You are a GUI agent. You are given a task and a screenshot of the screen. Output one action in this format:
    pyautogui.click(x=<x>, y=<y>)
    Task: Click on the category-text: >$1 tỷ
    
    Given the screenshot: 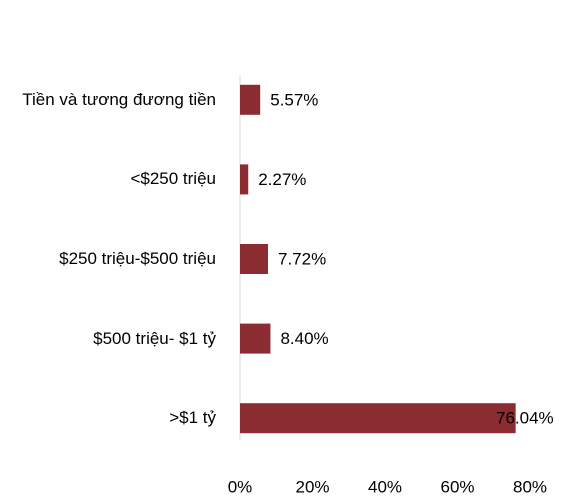 What is the action you would take?
    pyautogui.click(x=192, y=418)
    